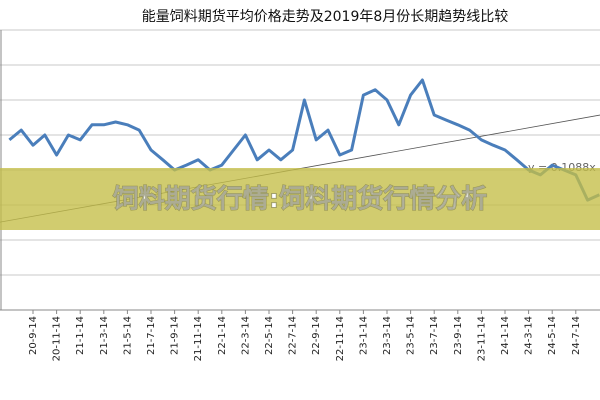 This screenshot has height=400, width=600. Describe the element at coordinates (175, 335) in the screenshot. I see `x-tick-label: 21-9-14` at that location.